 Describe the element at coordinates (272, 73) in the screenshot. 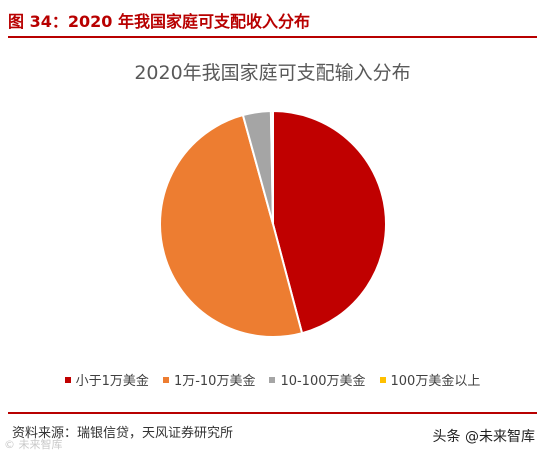

I see `chart-title: 2020年我国家庭可支配输入分布` at that location.